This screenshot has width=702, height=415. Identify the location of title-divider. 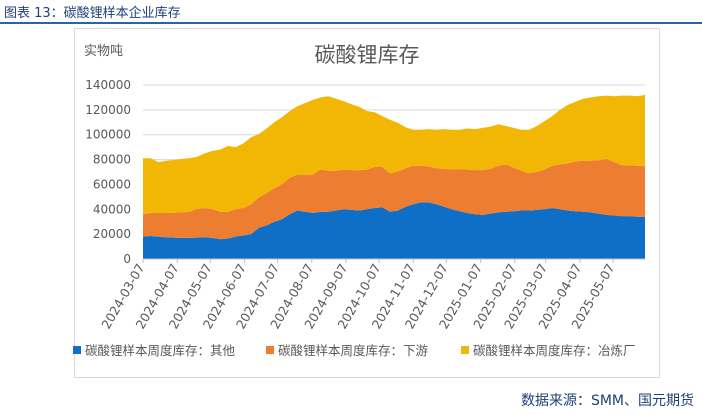
(351, 23).